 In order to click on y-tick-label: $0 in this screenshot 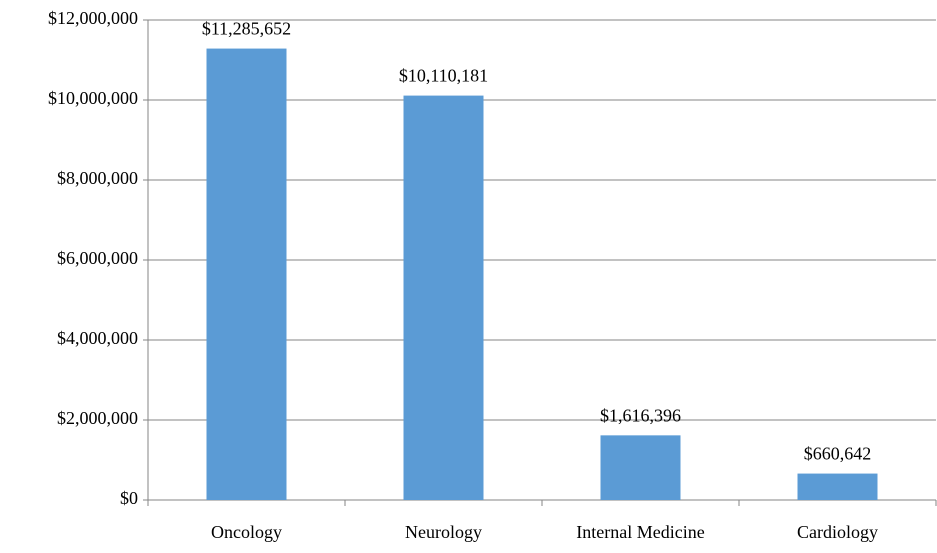, I will do `click(129, 498)`.